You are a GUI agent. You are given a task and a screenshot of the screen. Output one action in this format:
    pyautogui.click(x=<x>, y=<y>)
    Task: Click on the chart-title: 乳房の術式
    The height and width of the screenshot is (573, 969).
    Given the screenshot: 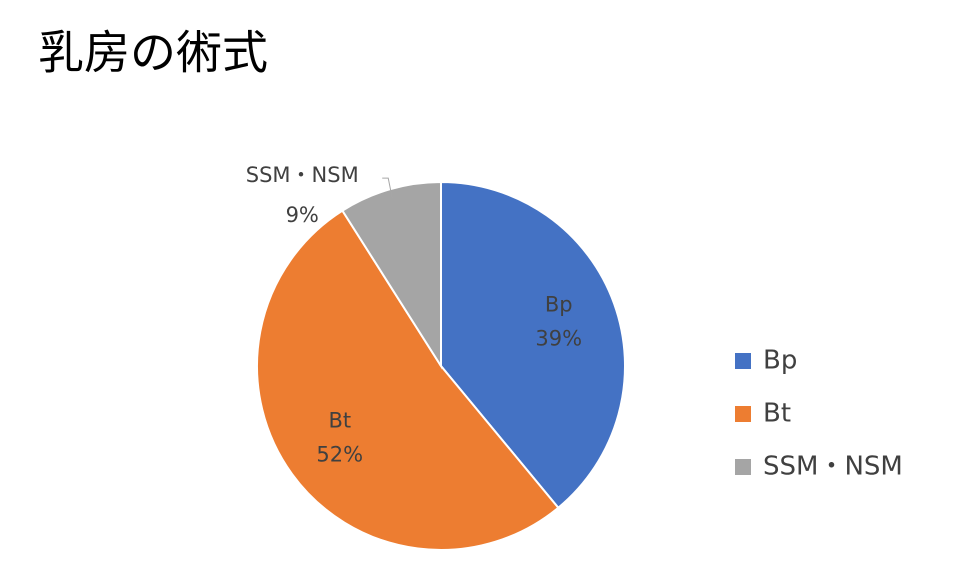 What is the action you would take?
    pyautogui.click(x=153, y=53)
    